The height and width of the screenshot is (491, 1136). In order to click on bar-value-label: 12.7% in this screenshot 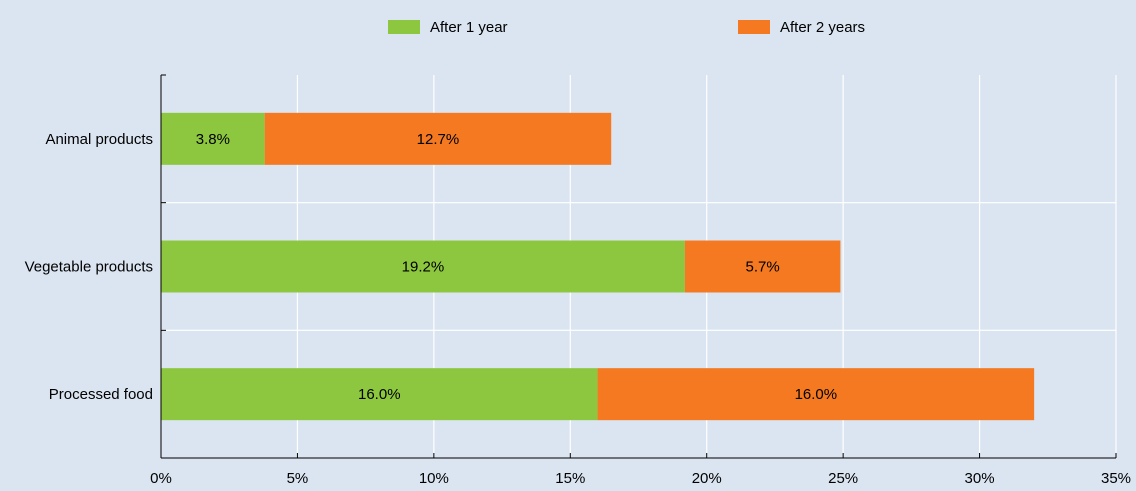, I will do `click(438, 139)`.